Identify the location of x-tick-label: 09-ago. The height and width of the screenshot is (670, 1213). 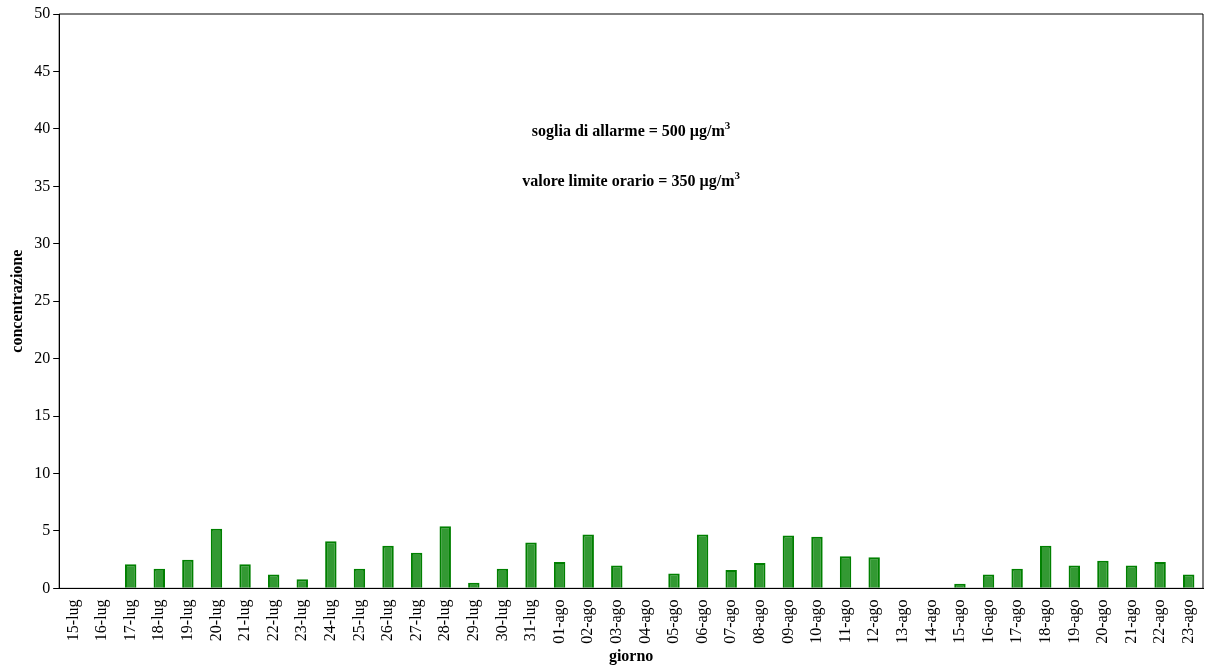
(787, 621).